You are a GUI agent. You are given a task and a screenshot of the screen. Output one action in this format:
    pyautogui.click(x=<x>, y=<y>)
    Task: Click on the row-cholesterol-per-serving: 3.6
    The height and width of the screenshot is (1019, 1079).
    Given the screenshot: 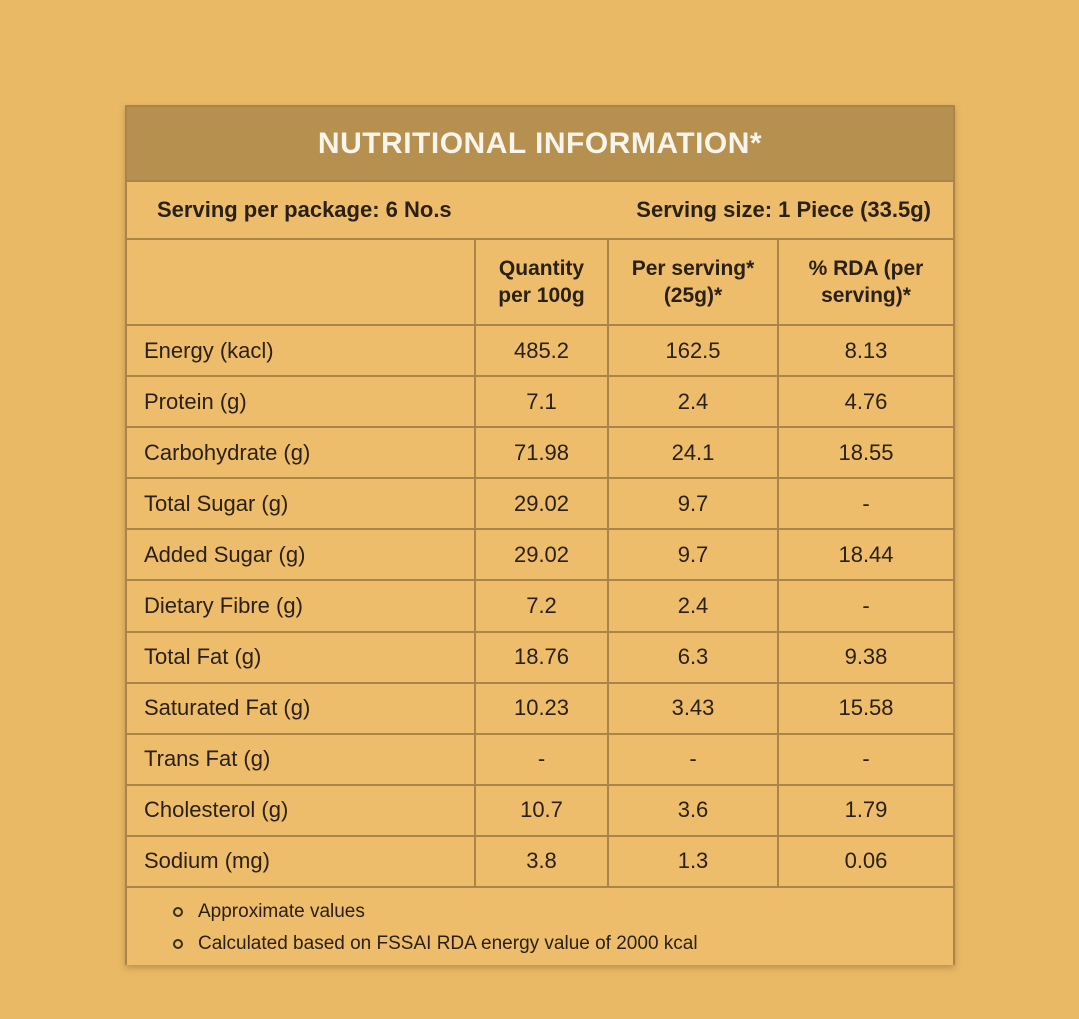 What is the action you would take?
    pyautogui.click(x=693, y=810)
    